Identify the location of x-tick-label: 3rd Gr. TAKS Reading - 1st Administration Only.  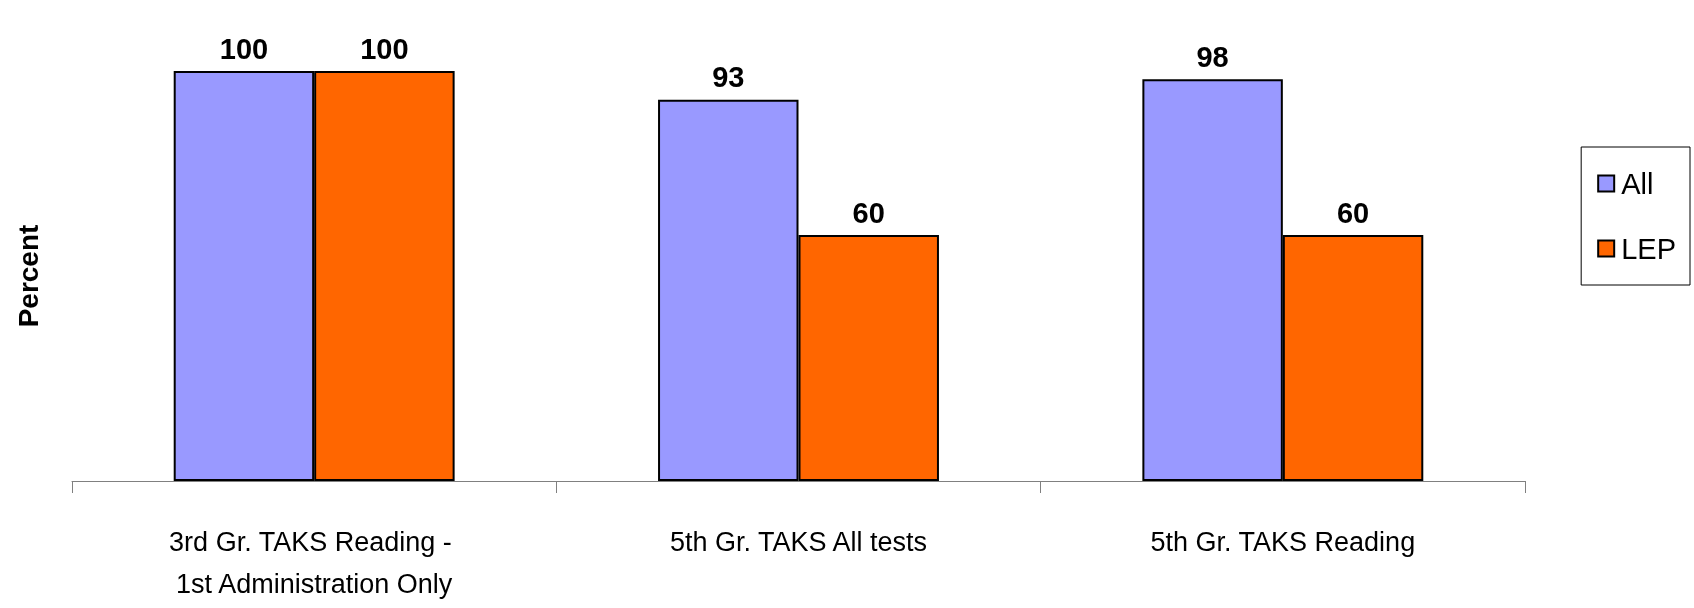
(314, 563).